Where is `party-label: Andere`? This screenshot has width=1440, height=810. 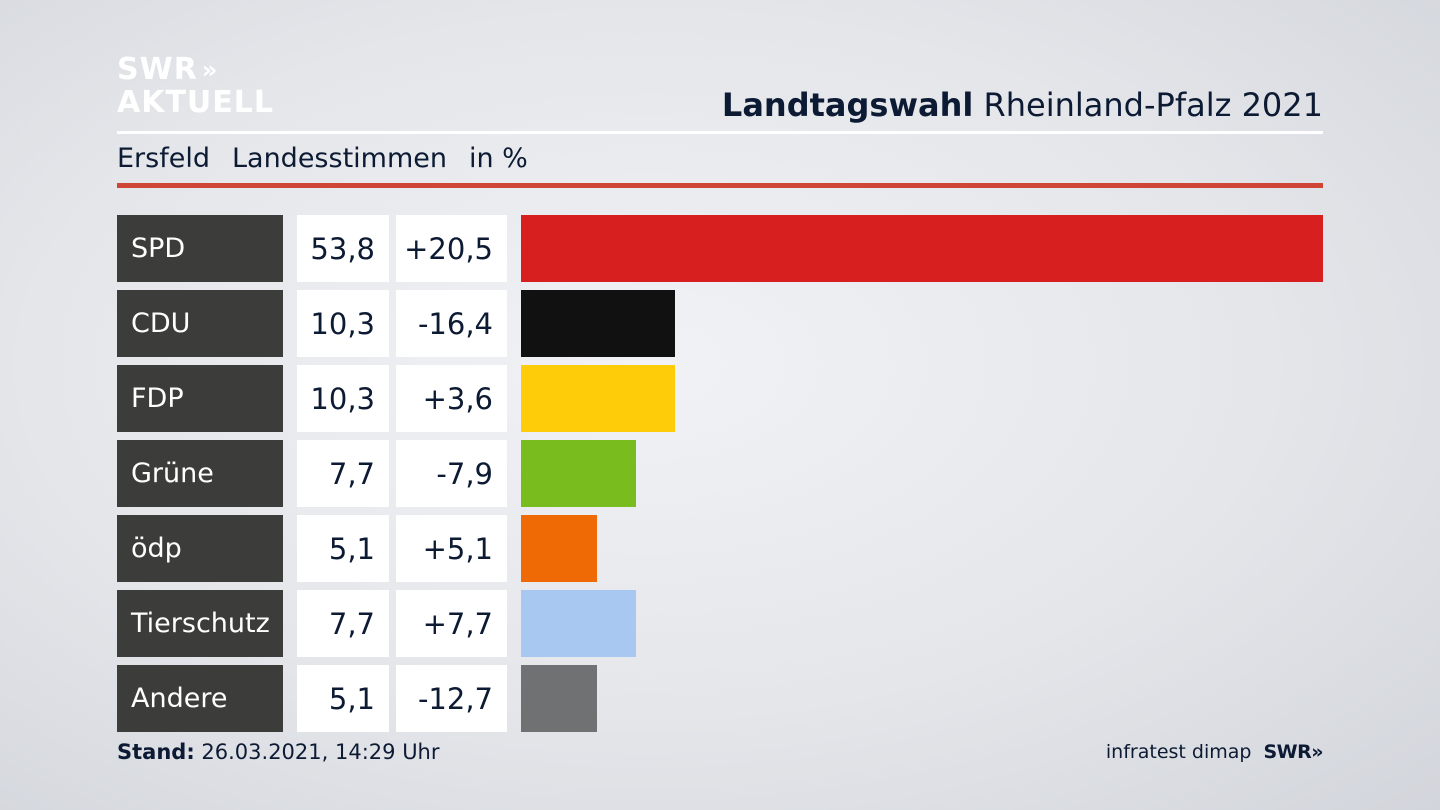 party-label: Andere is located at coordinates (200, 698).